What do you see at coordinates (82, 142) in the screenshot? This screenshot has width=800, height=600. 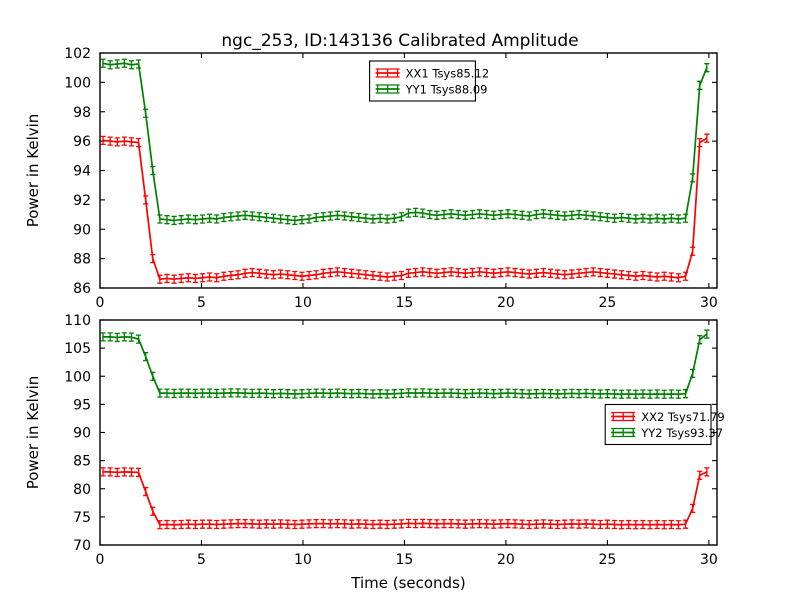 I see `y-tick-label: 96` at bounding box center [82, 142].